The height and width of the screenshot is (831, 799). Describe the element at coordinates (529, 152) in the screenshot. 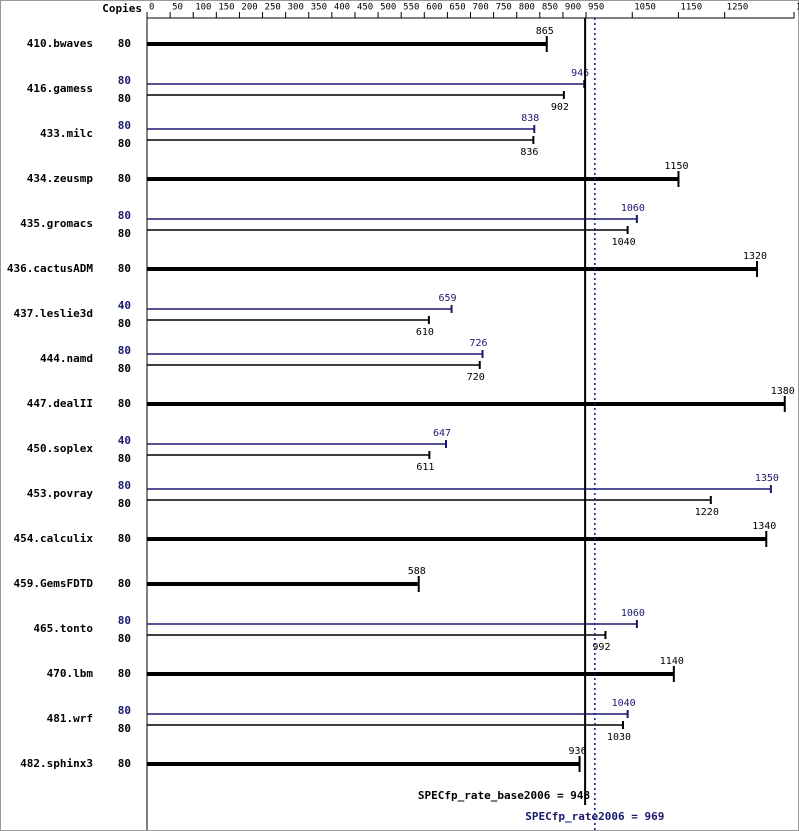

I see `value-label: 836` at that location.